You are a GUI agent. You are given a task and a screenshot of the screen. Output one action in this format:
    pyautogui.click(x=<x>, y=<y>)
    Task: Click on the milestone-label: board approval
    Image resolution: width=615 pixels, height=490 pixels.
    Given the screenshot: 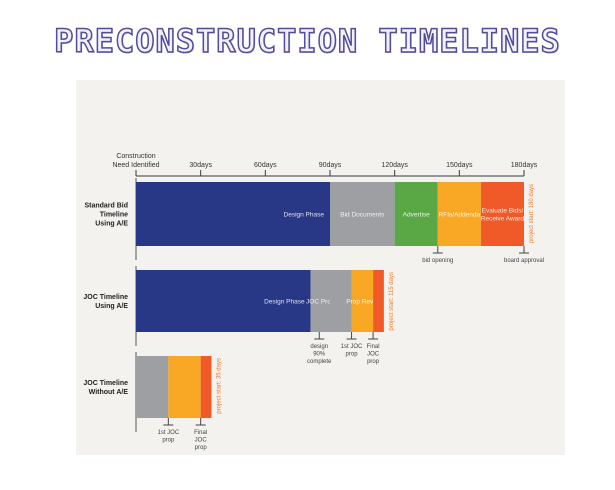 What is the action you would take?
    pyautogui.click(x=524, y=261)
    